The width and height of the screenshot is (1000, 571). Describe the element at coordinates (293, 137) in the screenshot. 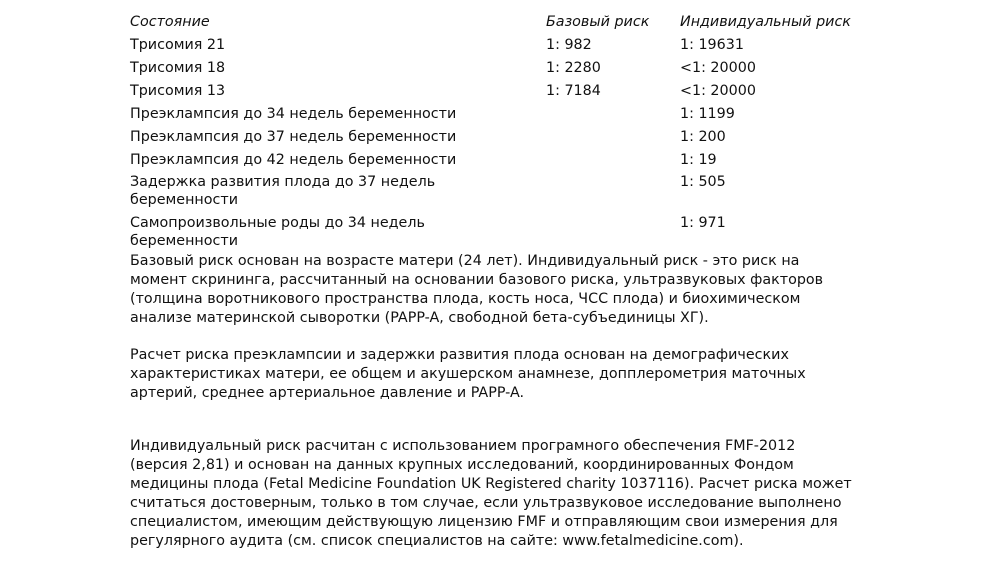

I see `condition-cell: Преэклампсия до 37 недель беременности` at that location.